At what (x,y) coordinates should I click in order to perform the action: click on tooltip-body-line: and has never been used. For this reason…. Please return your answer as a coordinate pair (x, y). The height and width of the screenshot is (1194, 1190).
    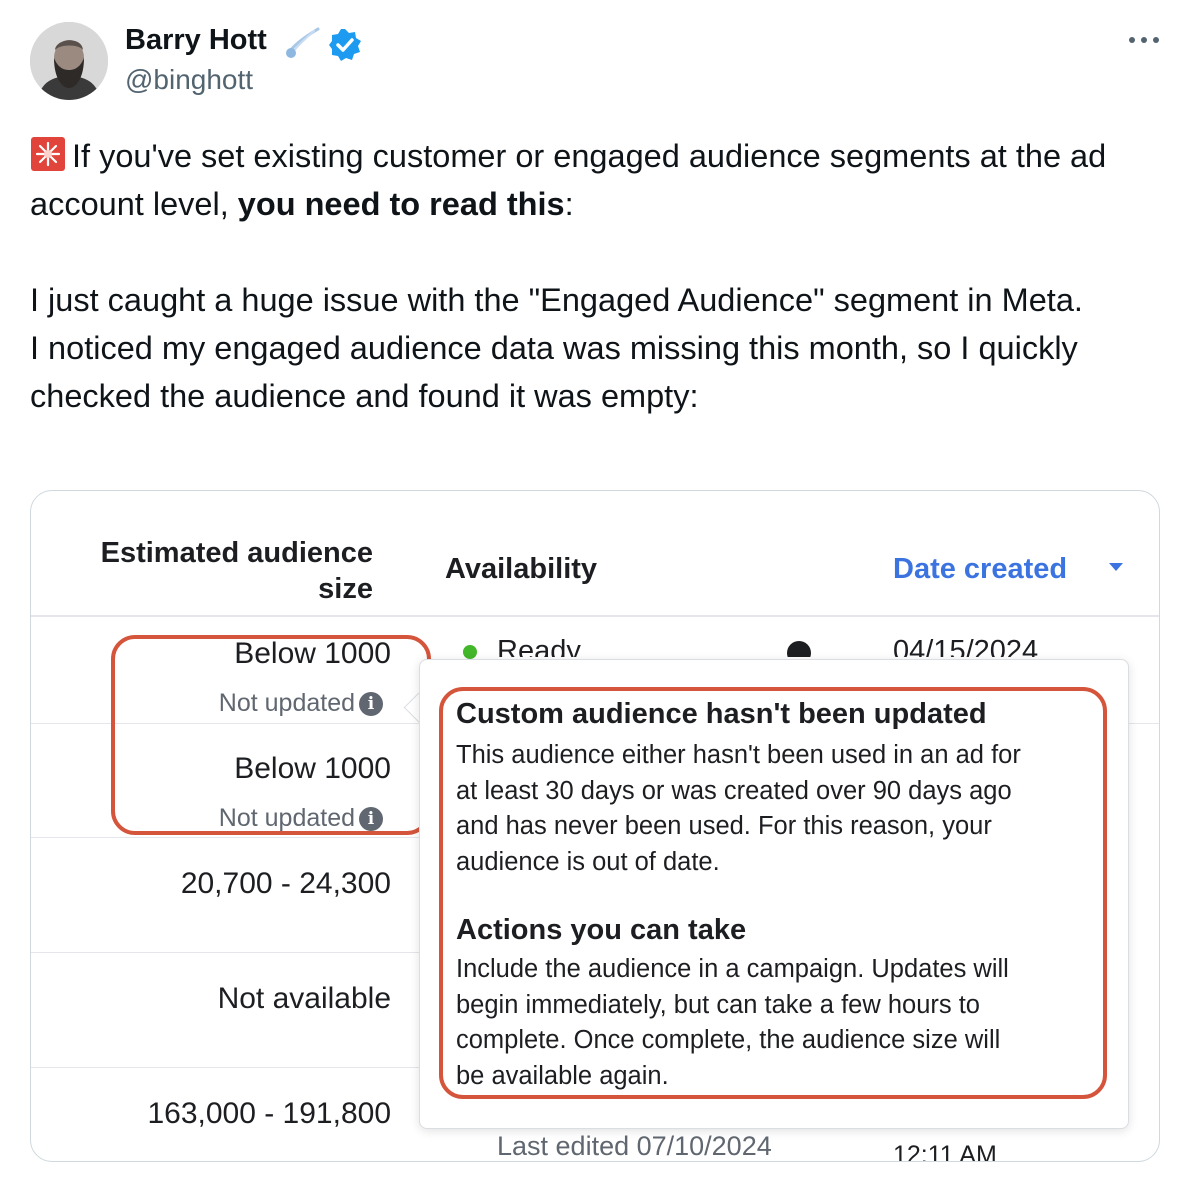
    Looking at the image, I should click on (724, 826).